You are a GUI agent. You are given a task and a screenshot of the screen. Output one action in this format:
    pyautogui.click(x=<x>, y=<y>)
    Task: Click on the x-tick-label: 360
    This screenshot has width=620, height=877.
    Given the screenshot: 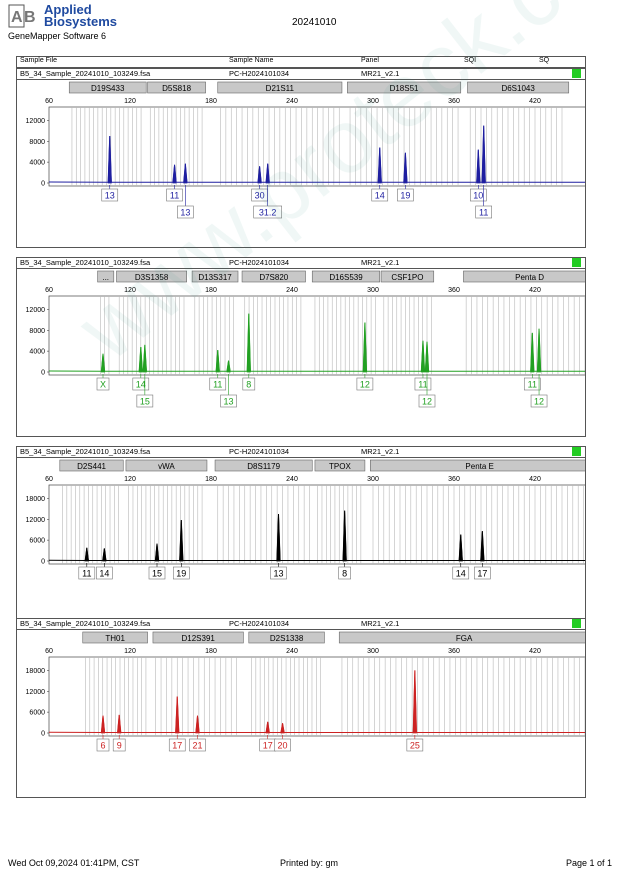 What is the action you would take?
    pyautogui.click(x=454, y=651)
    